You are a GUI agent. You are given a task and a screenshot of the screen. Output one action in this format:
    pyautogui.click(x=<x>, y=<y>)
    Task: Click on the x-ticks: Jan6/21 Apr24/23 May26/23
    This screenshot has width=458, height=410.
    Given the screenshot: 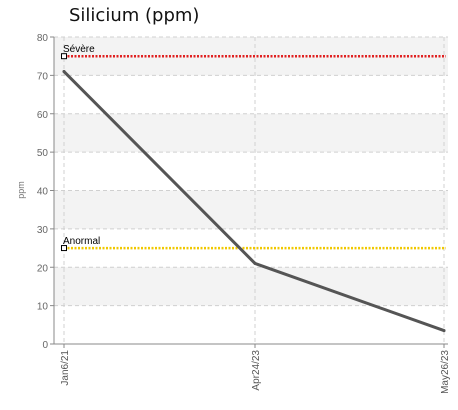 What is the action you would take?
    pyautogui.click(x=255, y=369)
    